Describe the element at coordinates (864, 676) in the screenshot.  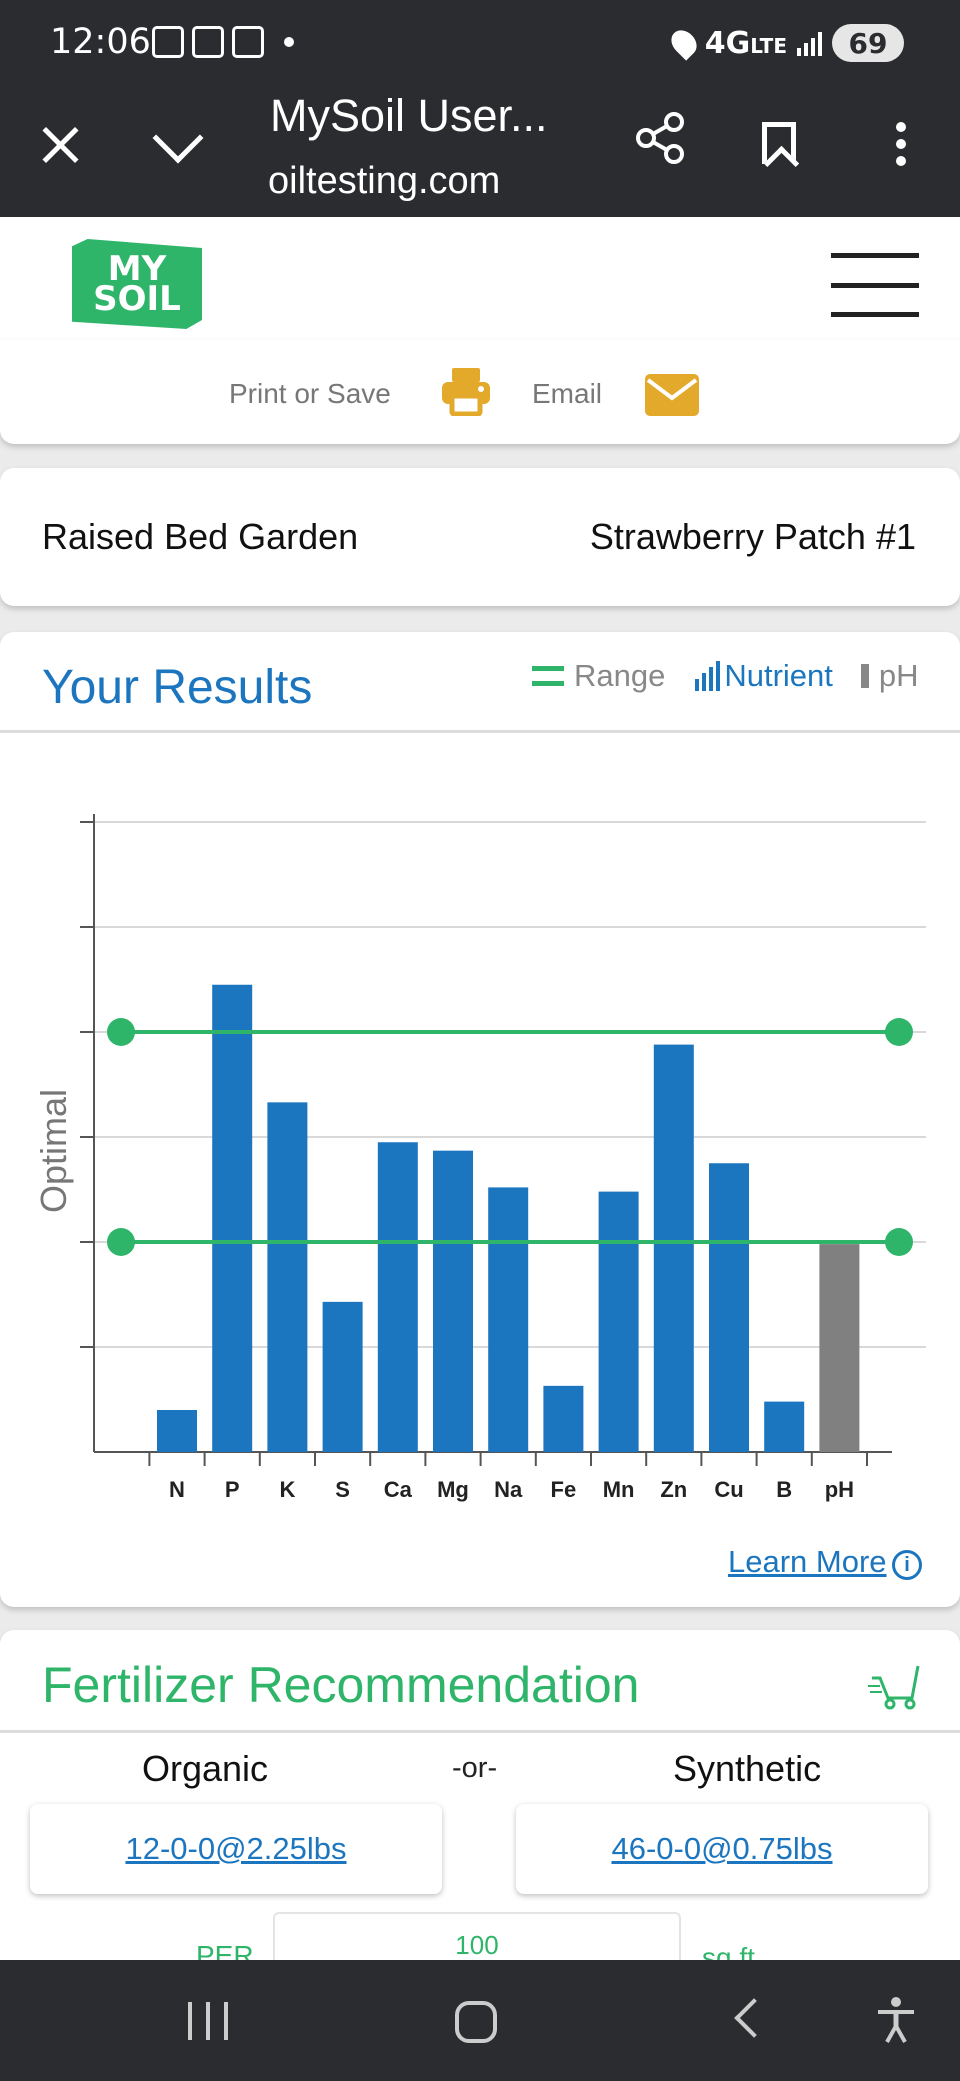
I see `ph-legend-icon` at that location.